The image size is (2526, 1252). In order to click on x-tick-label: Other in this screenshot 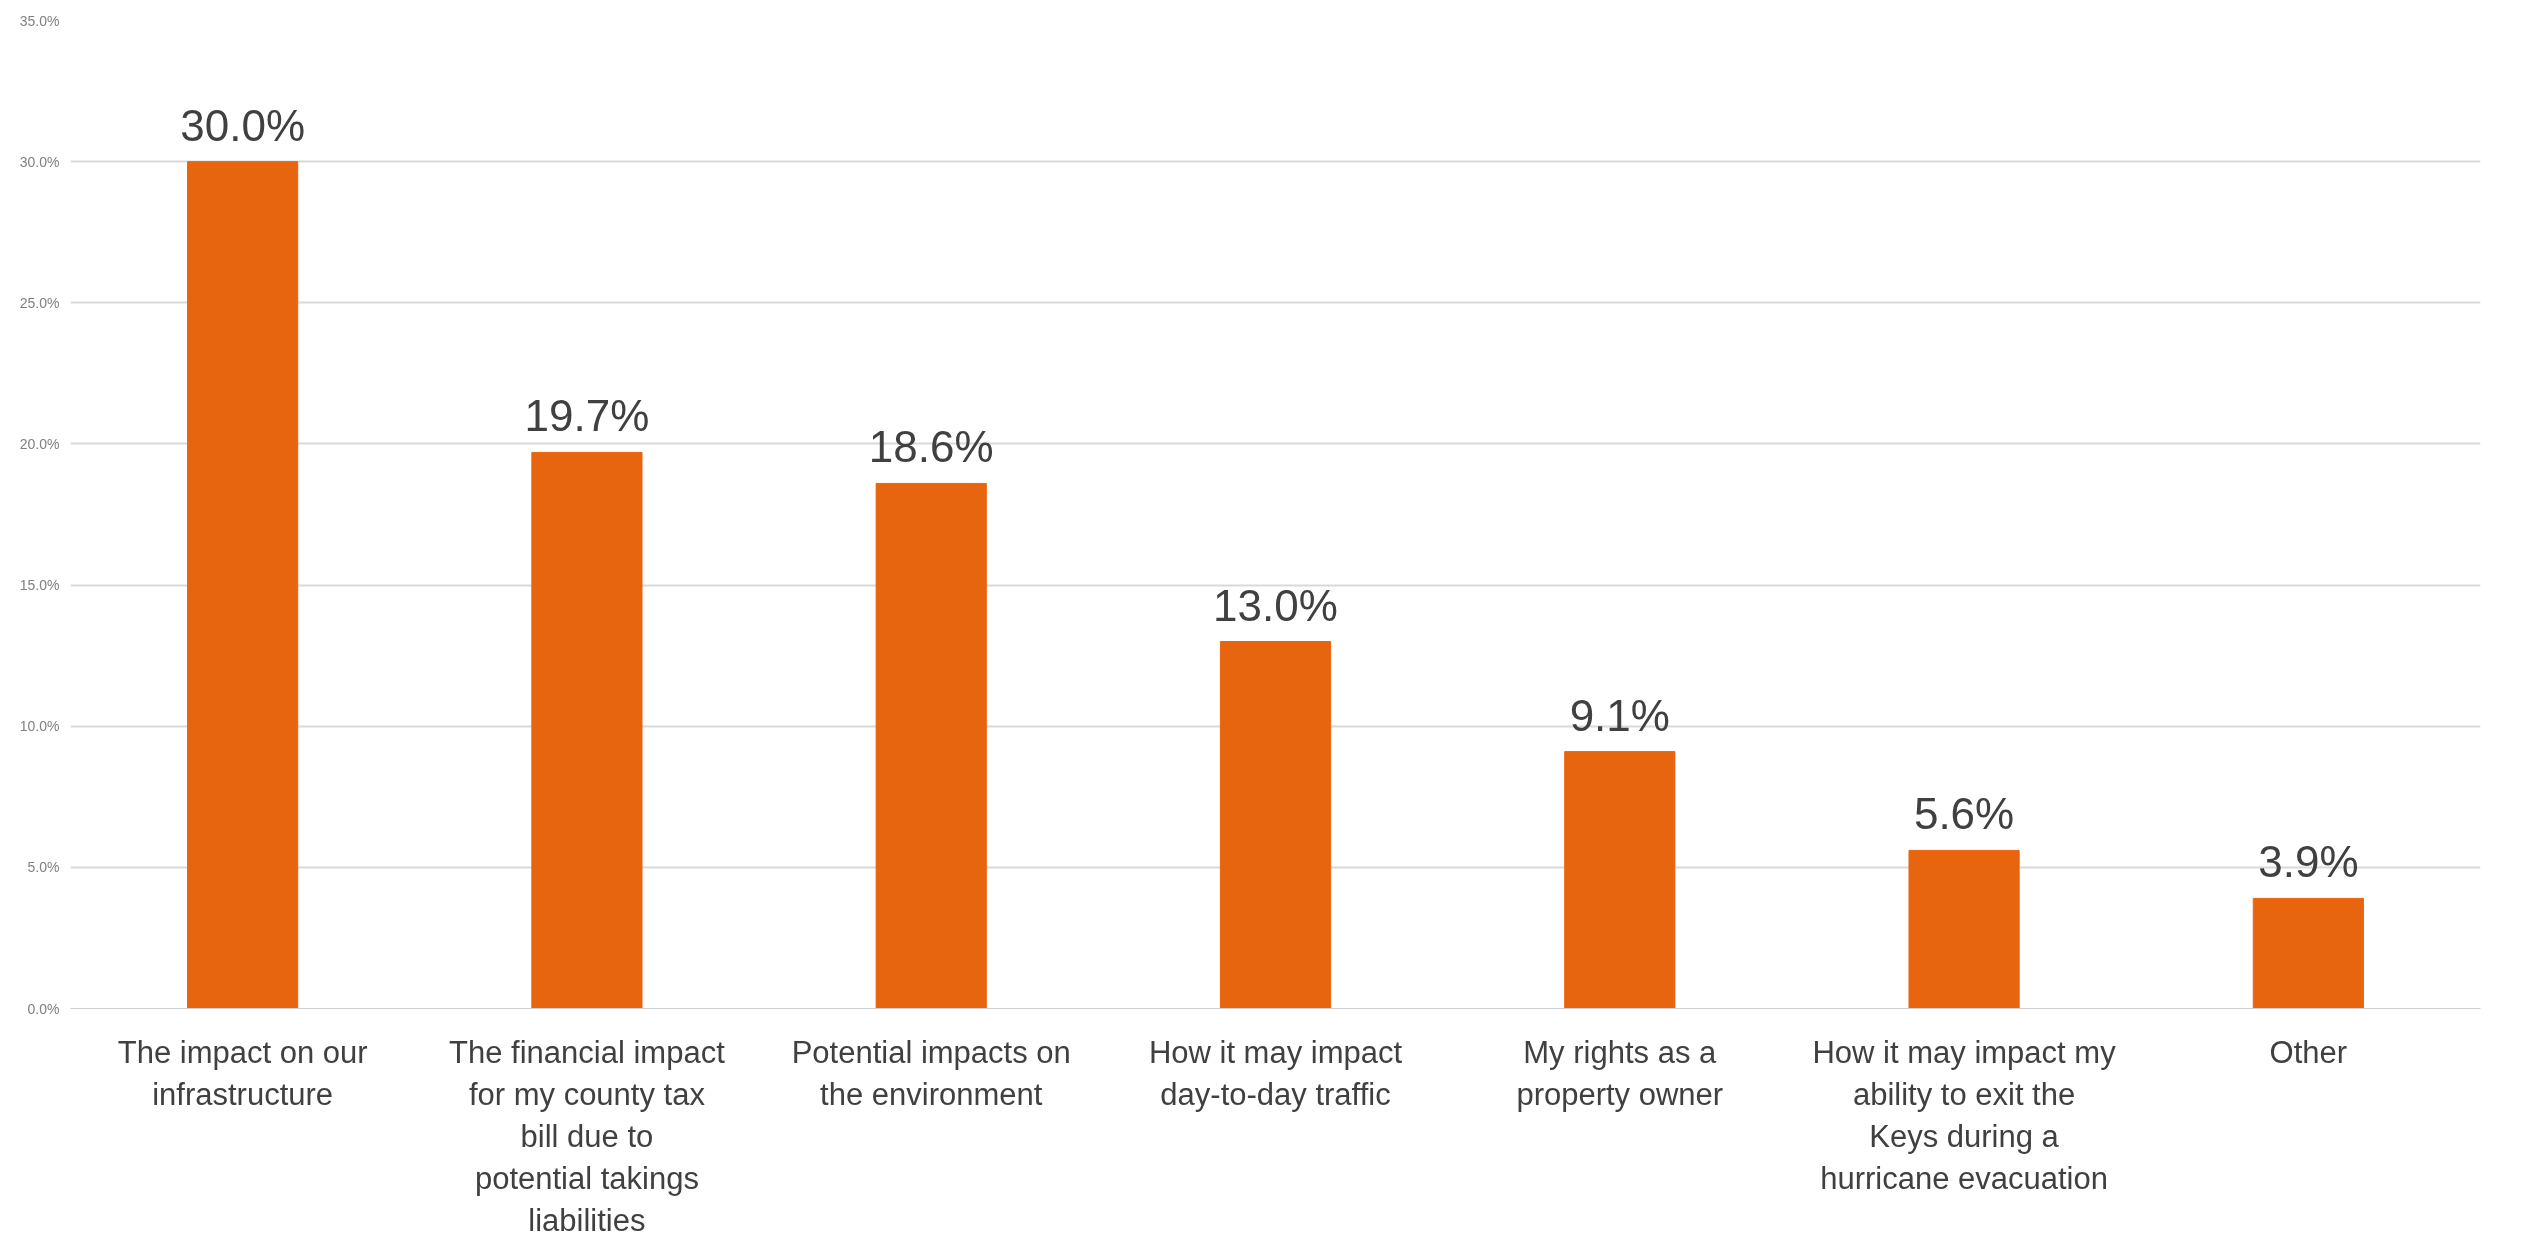, I will do `click(2308, 1052)`.